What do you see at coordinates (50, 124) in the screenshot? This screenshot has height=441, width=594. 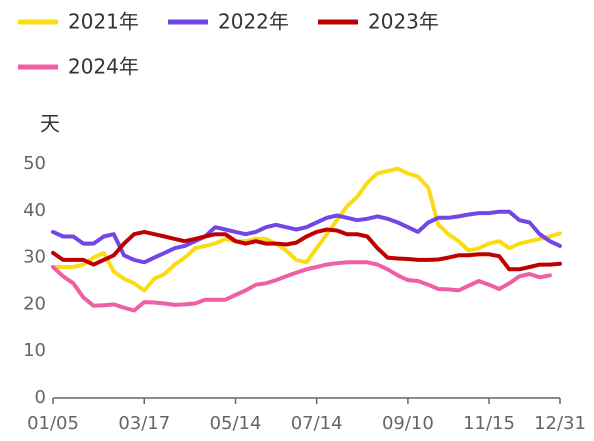 I see `y-axis-label: 天` at bounding box center [50, 124].